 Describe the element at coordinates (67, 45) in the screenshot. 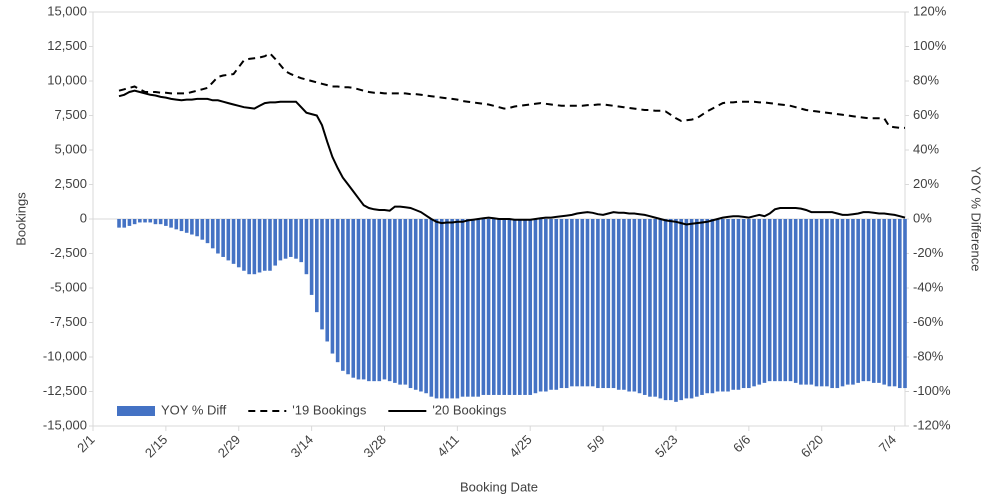

I see `y-tick-label: 12,500` at that location.